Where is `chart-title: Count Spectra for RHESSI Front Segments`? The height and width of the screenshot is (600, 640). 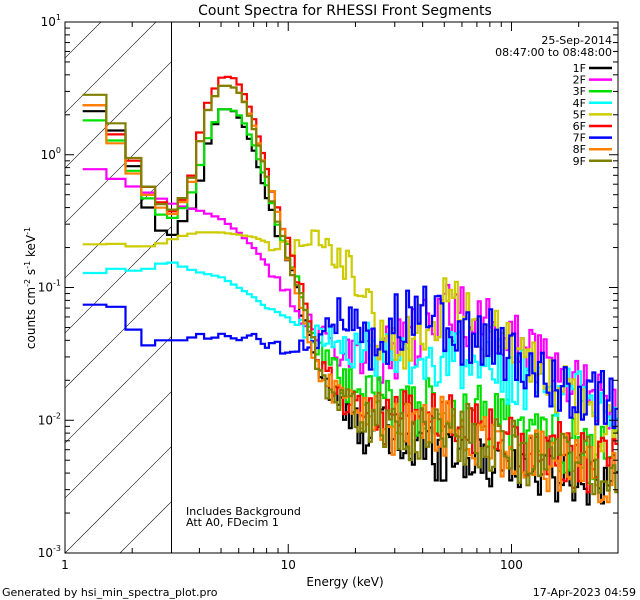
chart-title: Count Spectra for RHESSI Front Segments is located at coordinates (345, 11).